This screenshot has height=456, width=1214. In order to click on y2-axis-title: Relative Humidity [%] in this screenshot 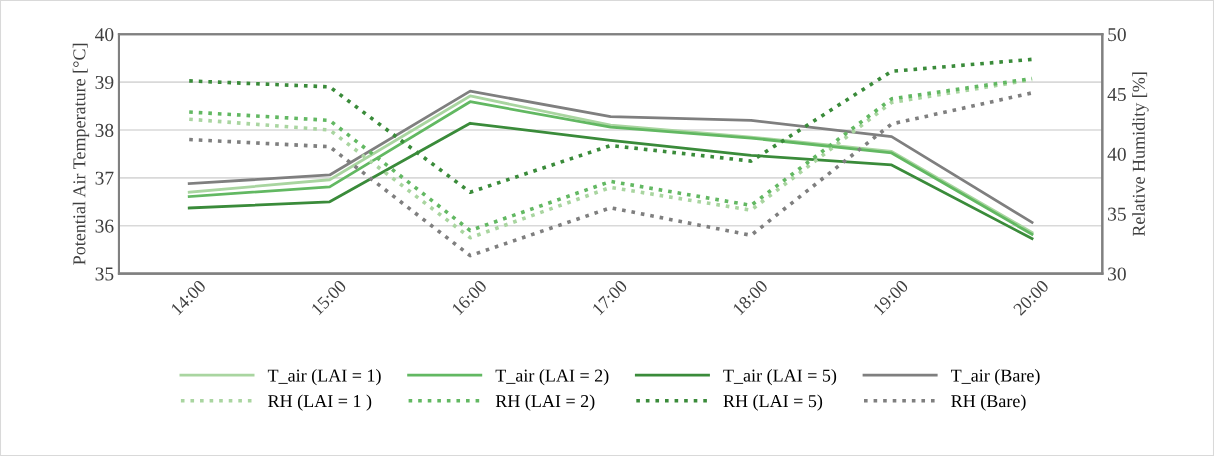, I will do `click(1140, 154)`.